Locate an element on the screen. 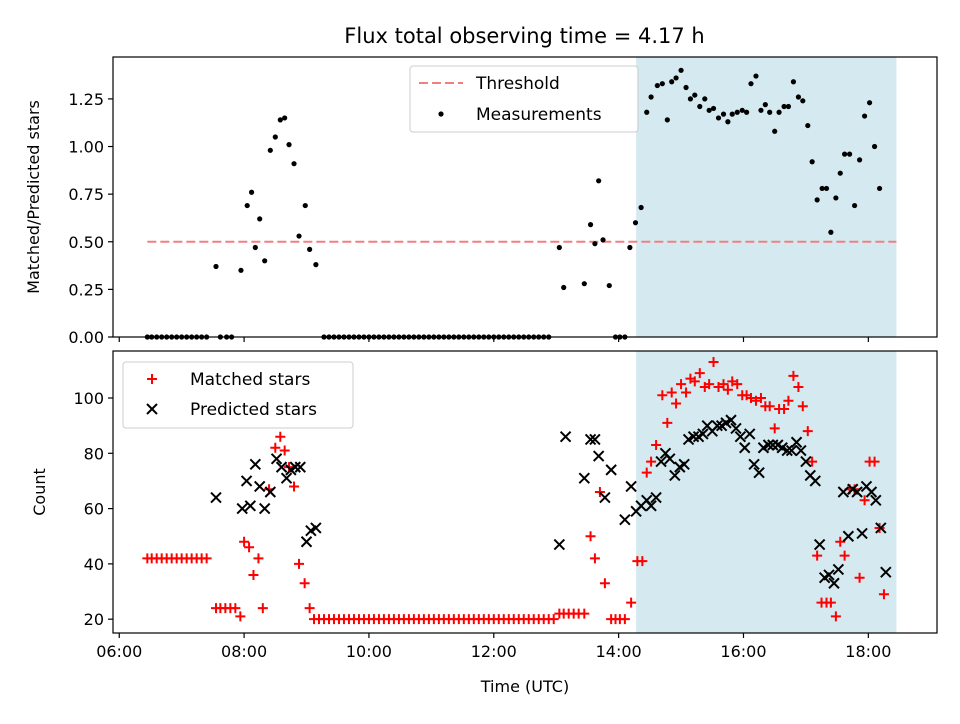  legend: Matched stars Predicted stars is located at coordinates (238, 395).